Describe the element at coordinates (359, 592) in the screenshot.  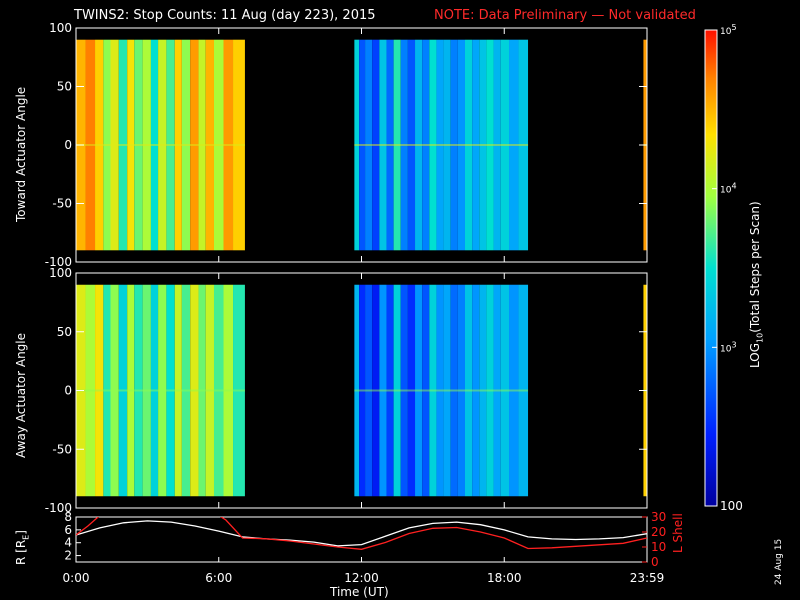
I see `orbit-xlabel: Time (UT)` at that location.